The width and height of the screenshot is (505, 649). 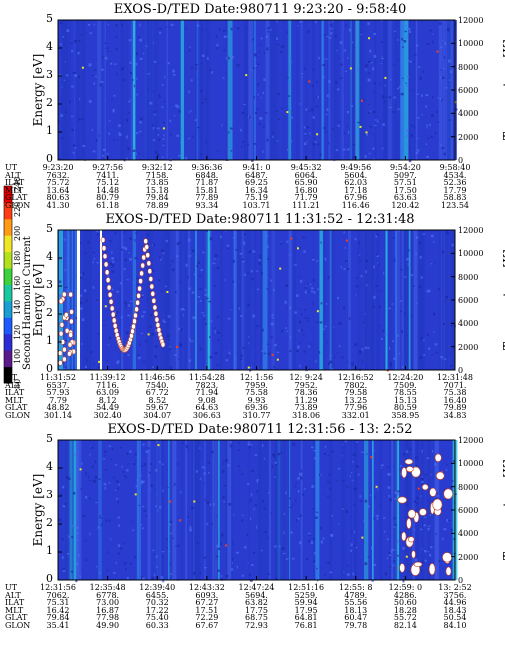 What do you see at coordinates (58, 415) in the screenshot?
I see `table-cell: 301.14` at bounding box center [58, 415].